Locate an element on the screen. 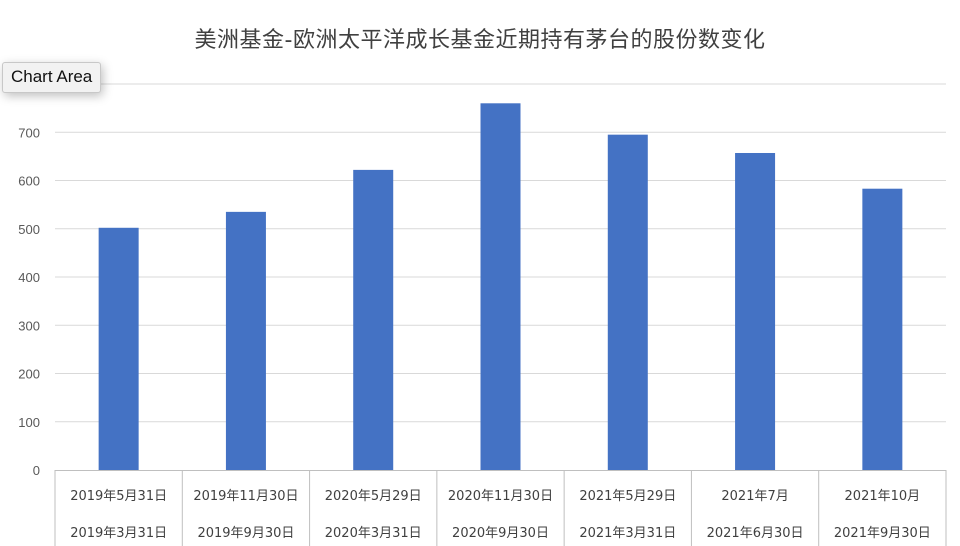  x-category-label-top: 2021年5月29日 is located at coordinates (627, 496).